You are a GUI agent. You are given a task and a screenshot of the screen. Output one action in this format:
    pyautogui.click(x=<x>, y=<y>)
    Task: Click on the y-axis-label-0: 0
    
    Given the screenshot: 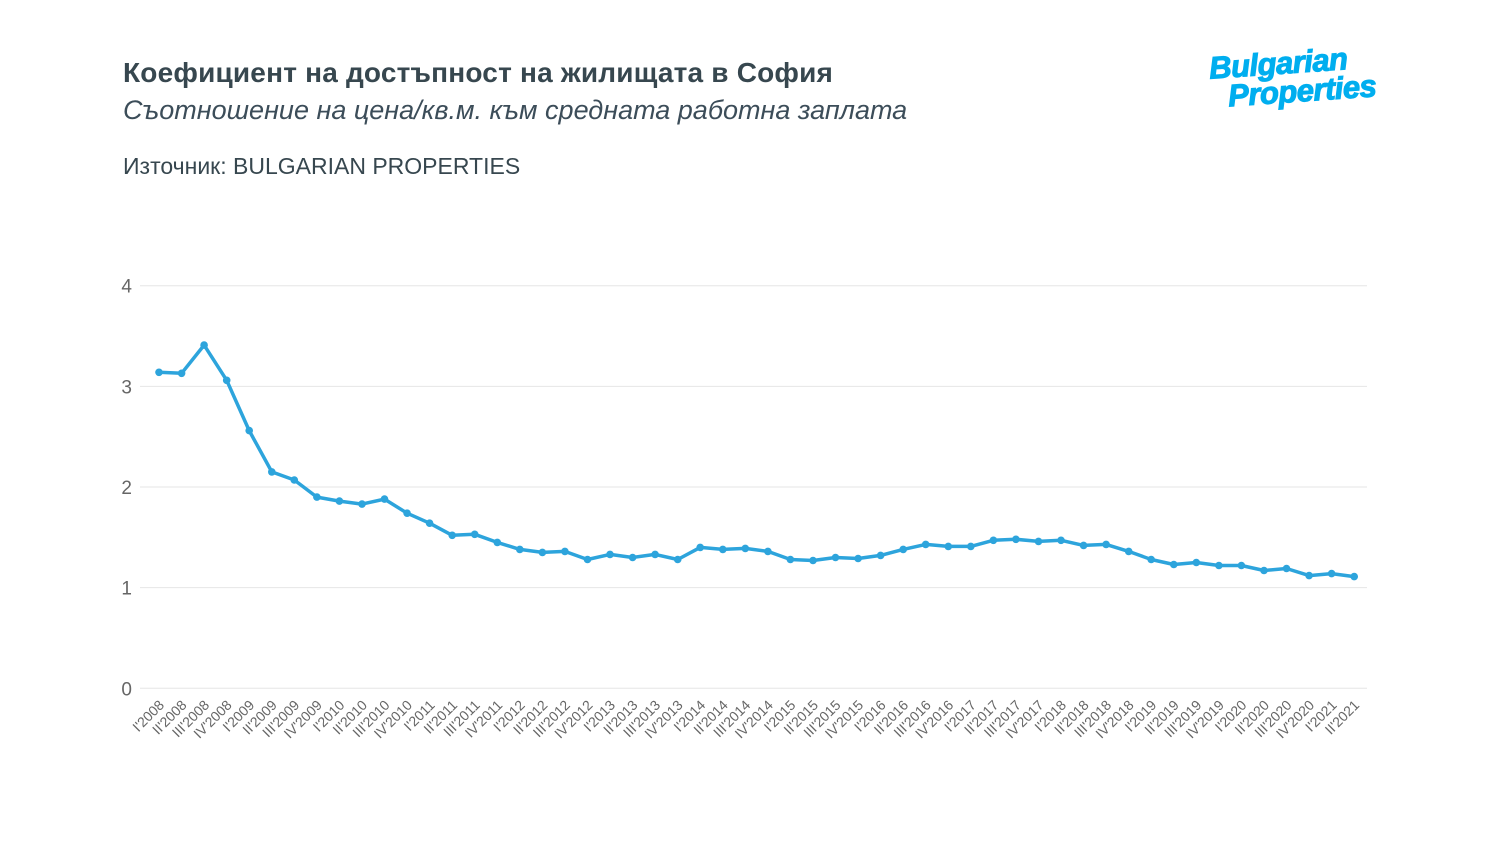 What is the action you would take?
    pyautogui.click(x=126, y=689)
    